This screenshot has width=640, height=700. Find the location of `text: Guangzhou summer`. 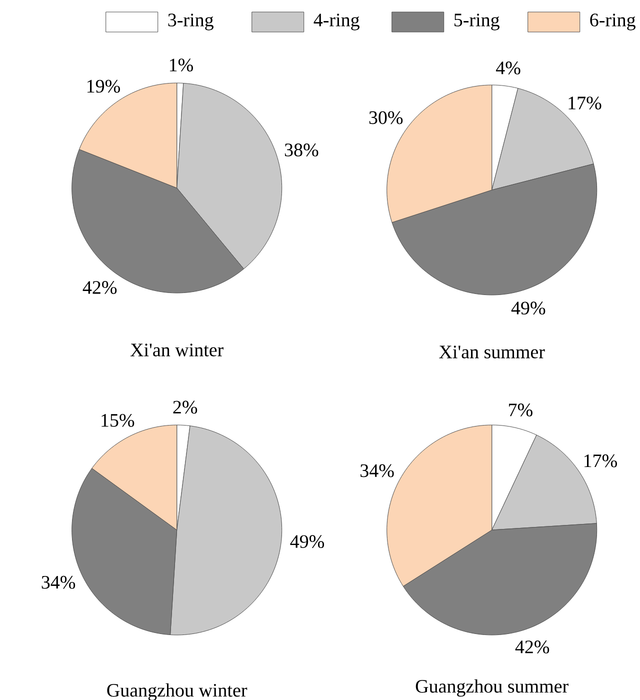

text: Guangzhou summer is located at coordinates (492, 688).